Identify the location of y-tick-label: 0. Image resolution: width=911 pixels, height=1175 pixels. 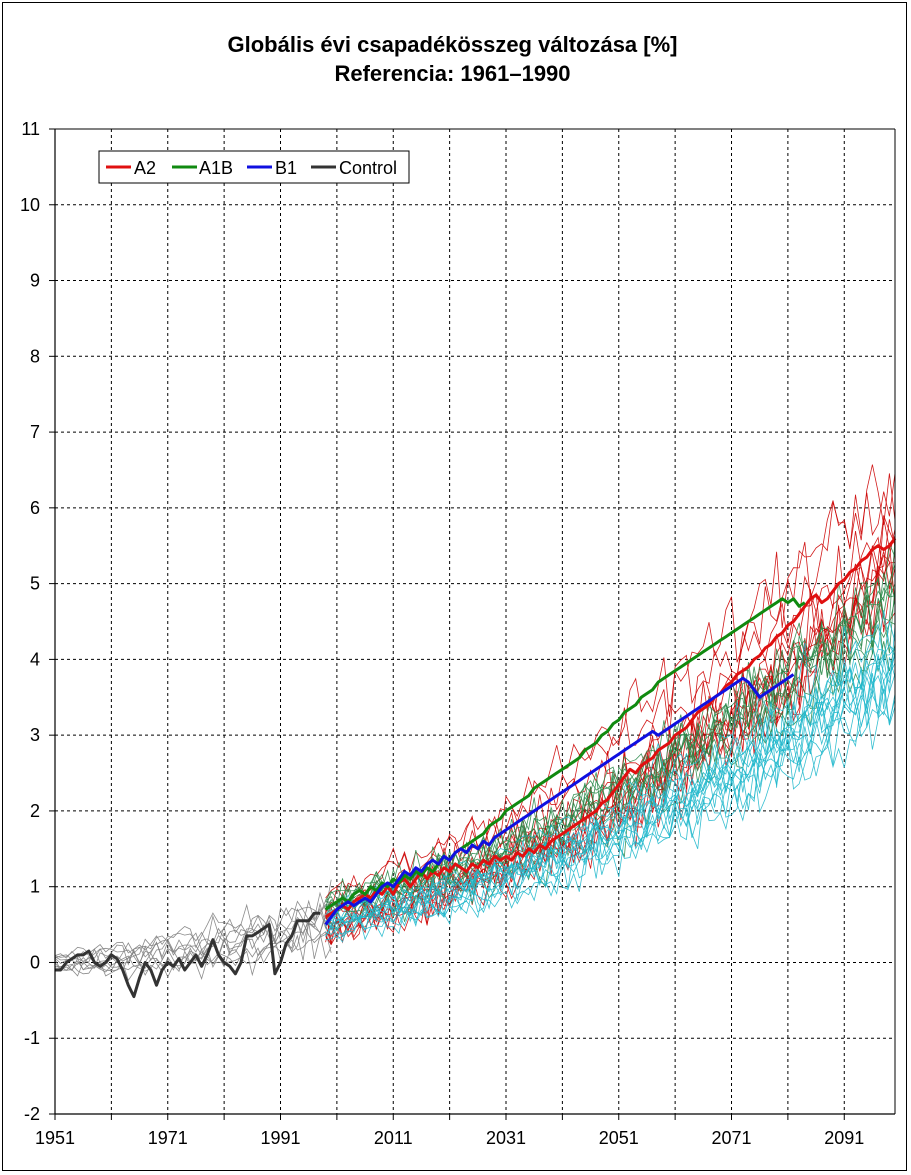
(35, 962).